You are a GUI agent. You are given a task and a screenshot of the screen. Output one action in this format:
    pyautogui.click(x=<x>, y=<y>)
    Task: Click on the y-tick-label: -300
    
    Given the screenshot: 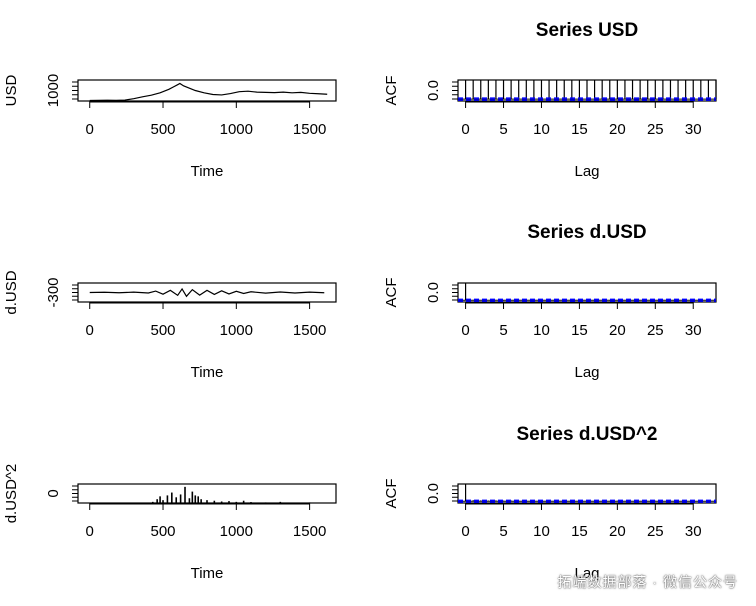 What is the action you would take?
    pyautogui.click(x=53, y=292)
    